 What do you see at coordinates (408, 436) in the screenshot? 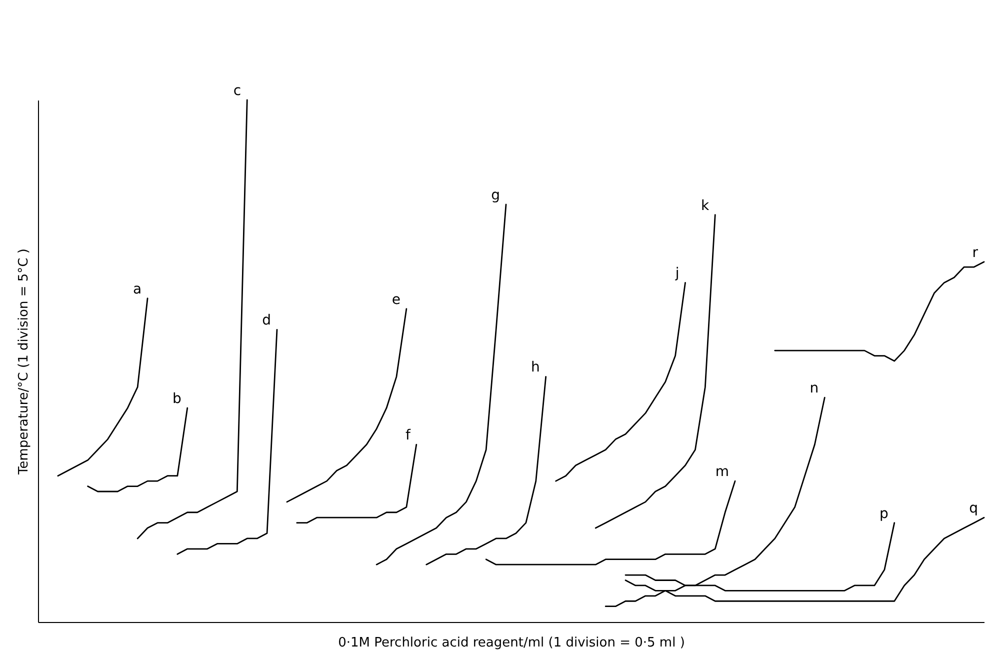
I see `series-label: f` at bounding box center [408, 436].